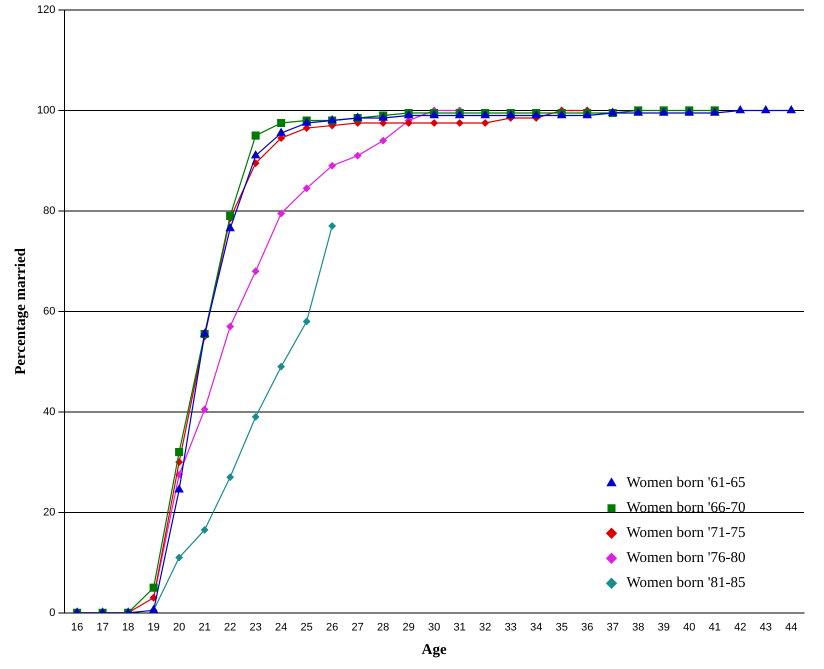 The width and height of the screenshot is (824, 669). Describe the element at coordinates (179, 627) in the screenshot. I see `x-tick-label: 20` at that location.